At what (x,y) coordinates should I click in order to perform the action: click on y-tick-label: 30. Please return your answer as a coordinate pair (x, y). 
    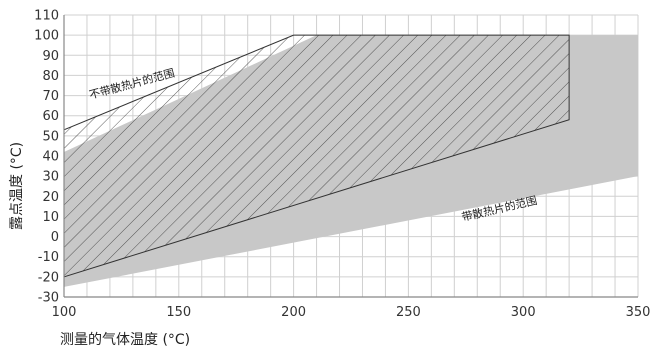
    Looking at the image, I should click on (50, 177).